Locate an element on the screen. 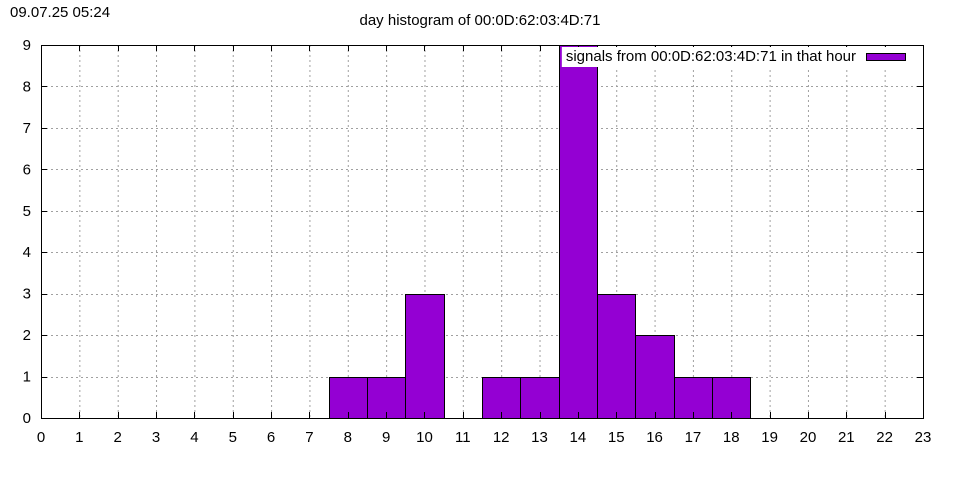  x-tick-label: 3 is located at coordinates (156, 437).